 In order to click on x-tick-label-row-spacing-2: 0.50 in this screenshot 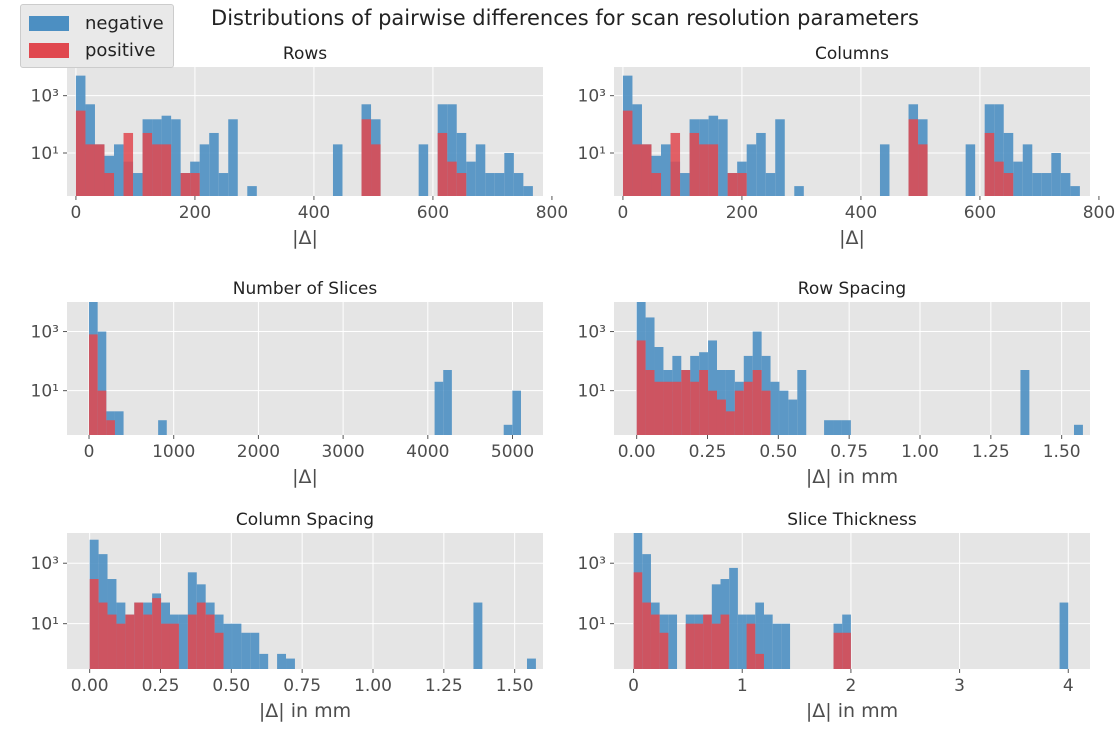, I will do `click(778, 452)`.